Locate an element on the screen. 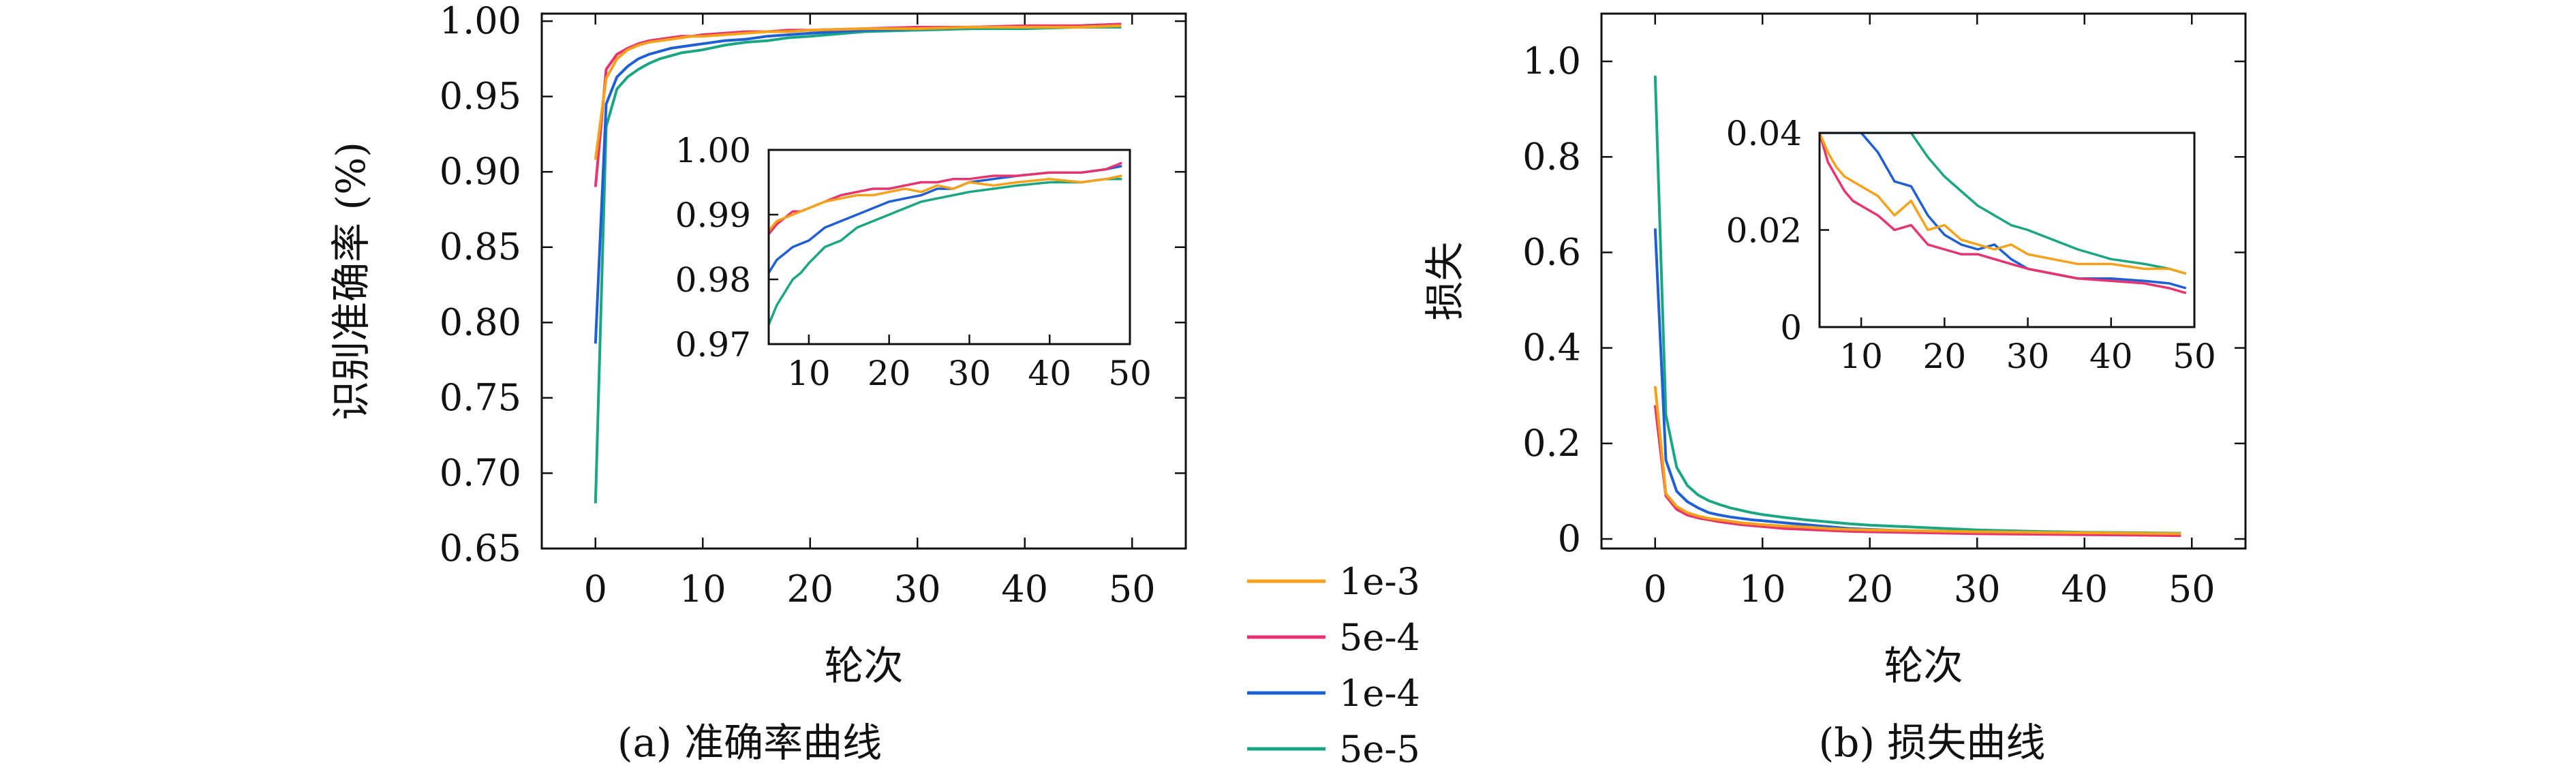 Image resolution: width=2576 pixels, height=772 pixels. accuracy-inset-ytick-label: 0.97 is located at coordinates (713, 345).